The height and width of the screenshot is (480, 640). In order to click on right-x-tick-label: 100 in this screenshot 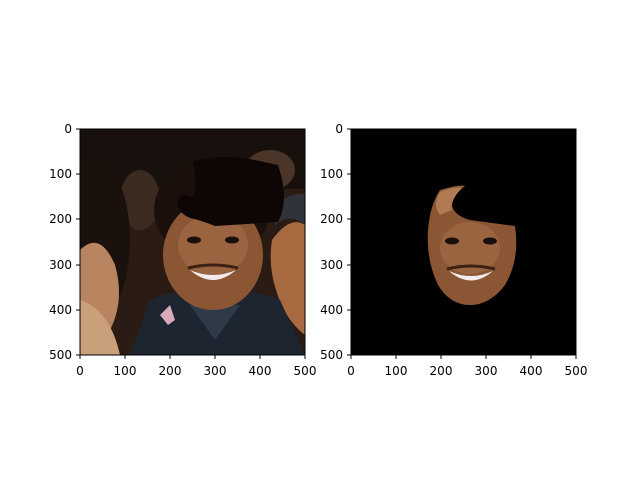, I will do `click(396, 371)`.